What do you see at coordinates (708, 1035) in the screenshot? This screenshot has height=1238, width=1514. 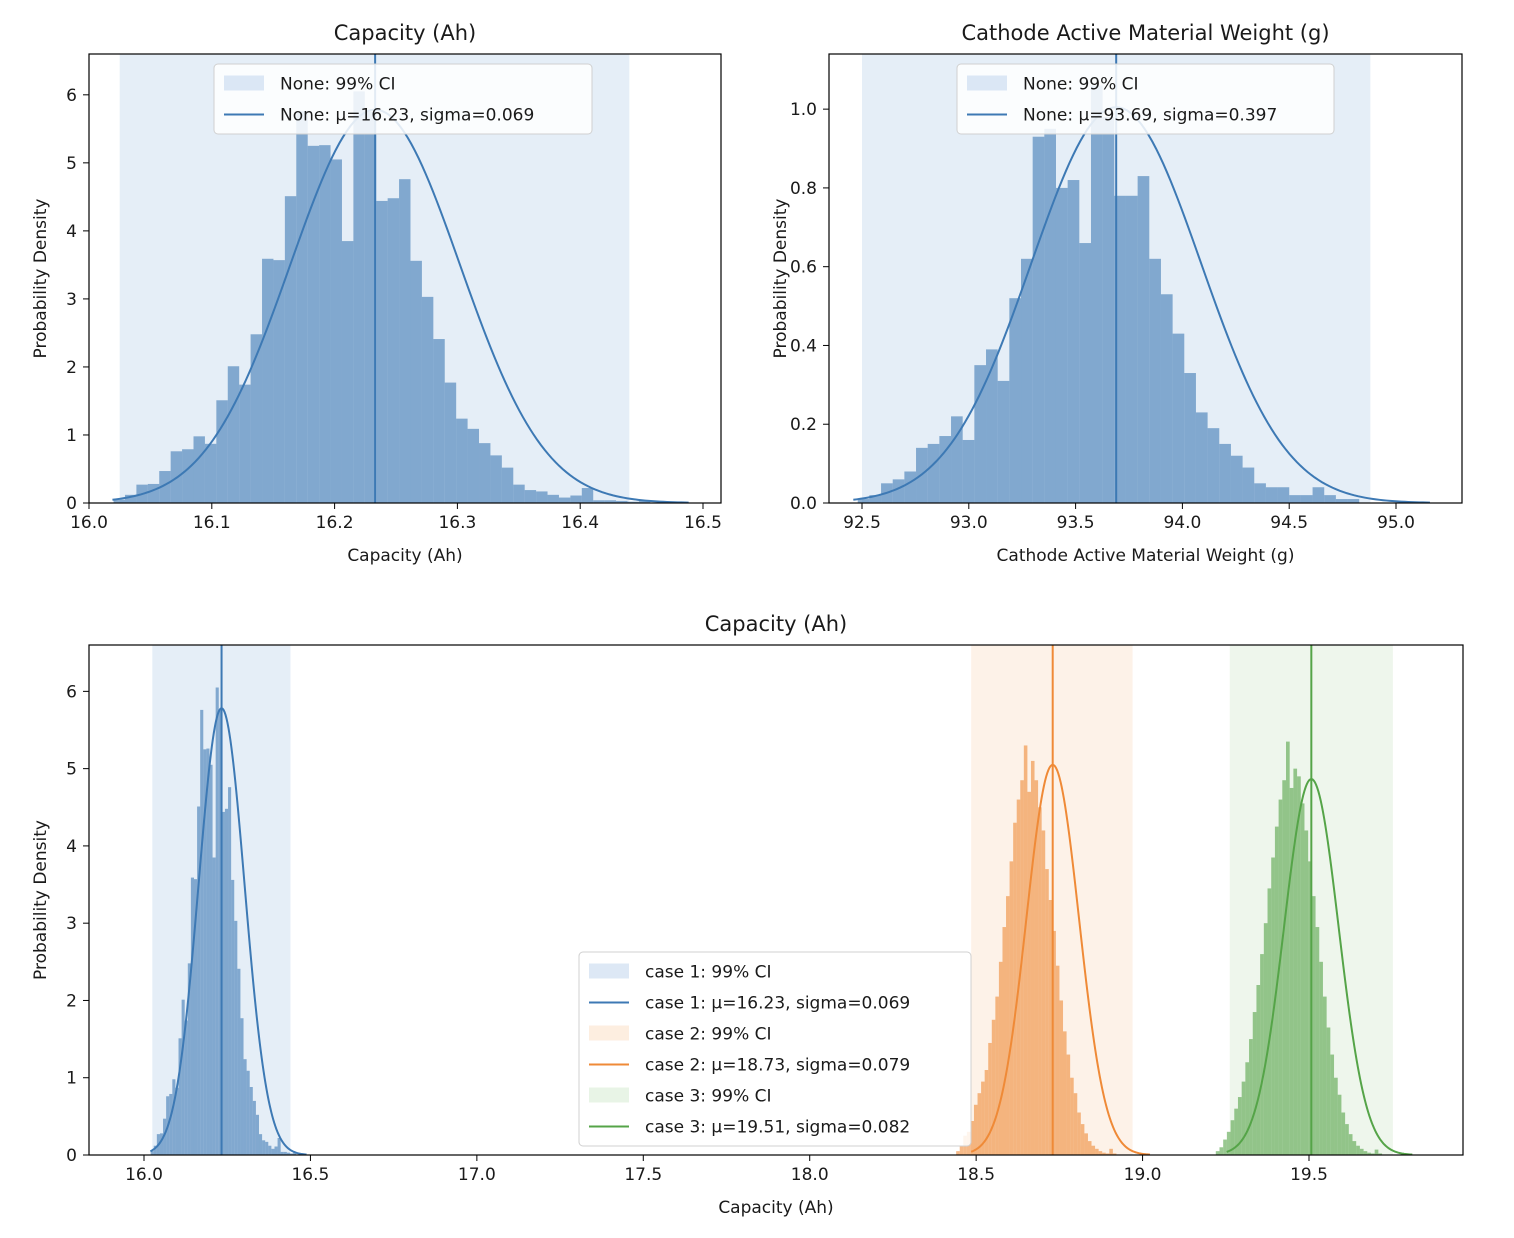 I see `legend-label: case 2: 99% CI` at bounding box center [708, 1035].